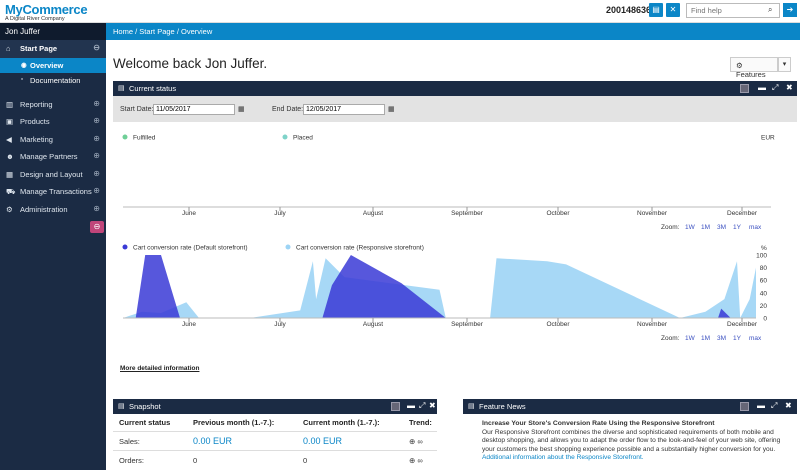 The width and height of the screenshot is (800, 470). Describe the element at coordinates (768, 138) in the screenshot. I see `unit-label: EUR` at that location.